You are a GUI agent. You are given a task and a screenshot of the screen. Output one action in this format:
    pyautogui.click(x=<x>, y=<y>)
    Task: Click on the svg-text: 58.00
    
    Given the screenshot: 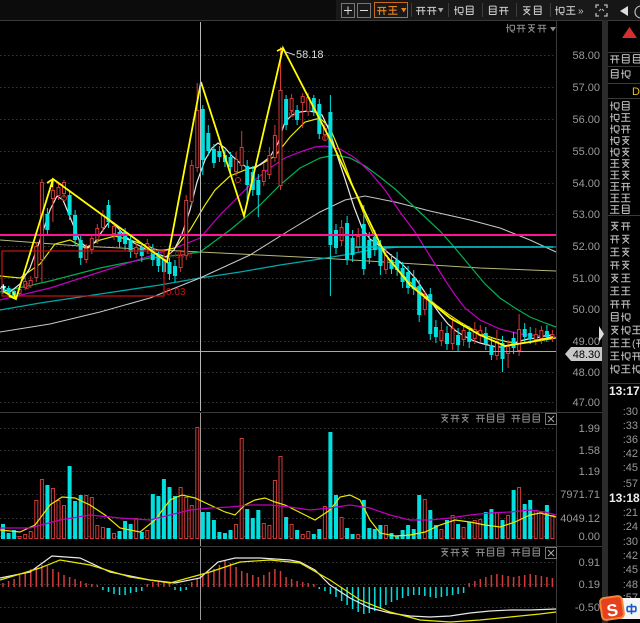 What is the action you would take?
    pyautogui.click(x=586, y=56)
    